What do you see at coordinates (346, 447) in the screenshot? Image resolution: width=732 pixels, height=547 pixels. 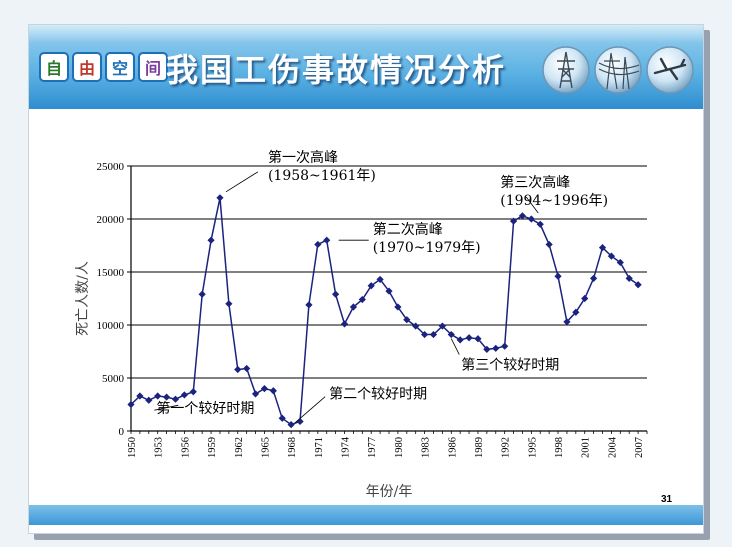 I see `x-tick-label: 1974` at bounding box center [346, 447].